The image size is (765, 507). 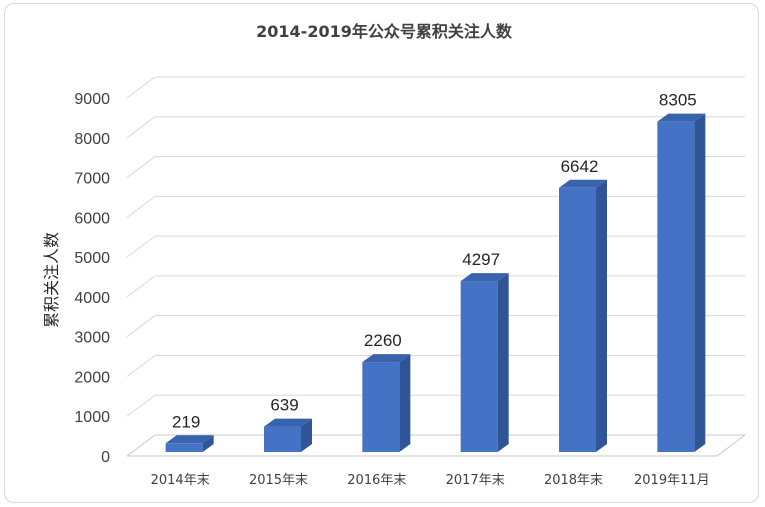 I want to click on x-tick-label: 2019年11月, so click(x=672, y=480).